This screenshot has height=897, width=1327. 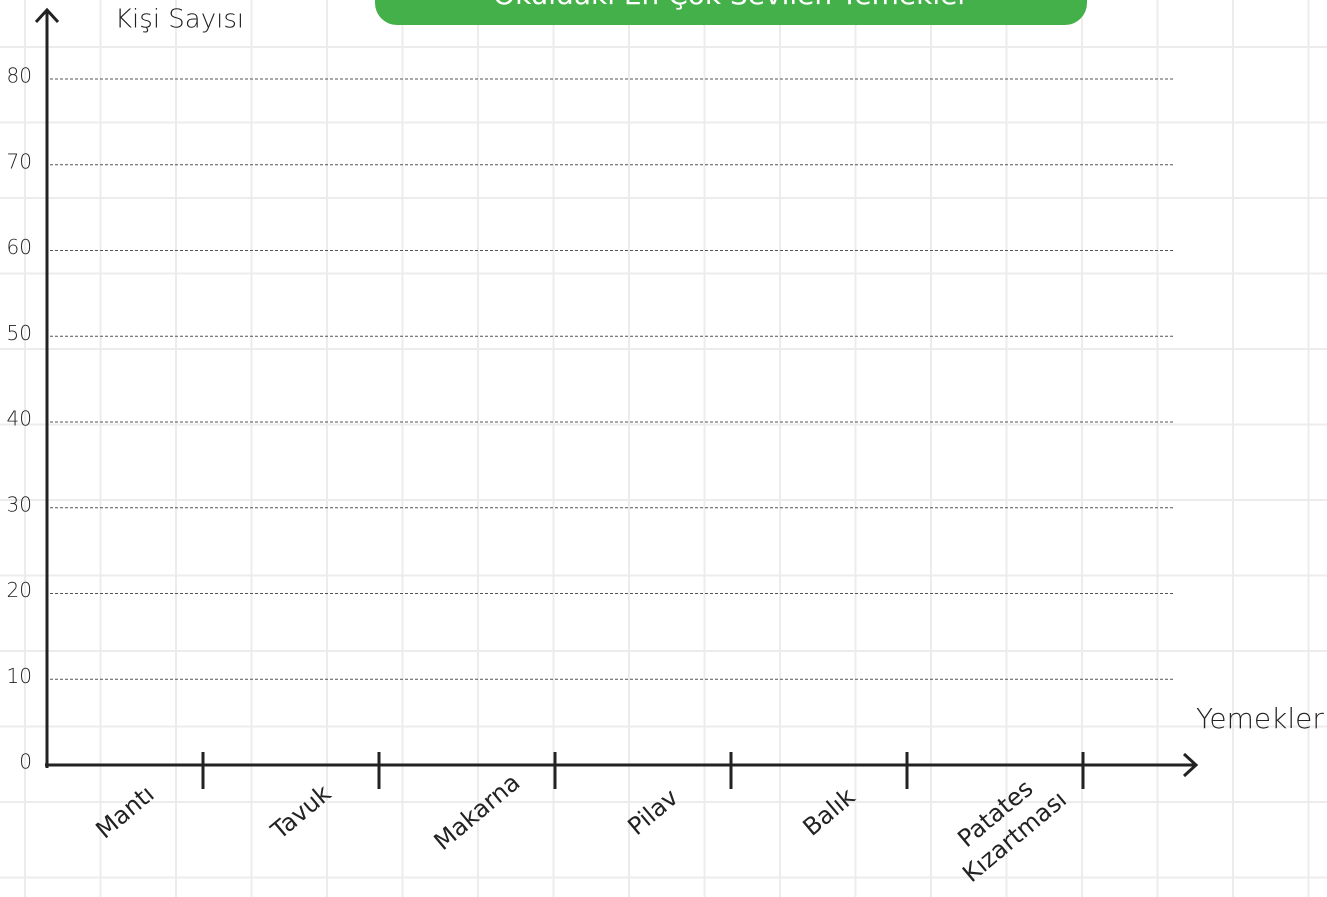 What do you see at coordinates (25, 762) in the screenshot?
I see `y-tick-label: 0` at bounding box center [25, 762].